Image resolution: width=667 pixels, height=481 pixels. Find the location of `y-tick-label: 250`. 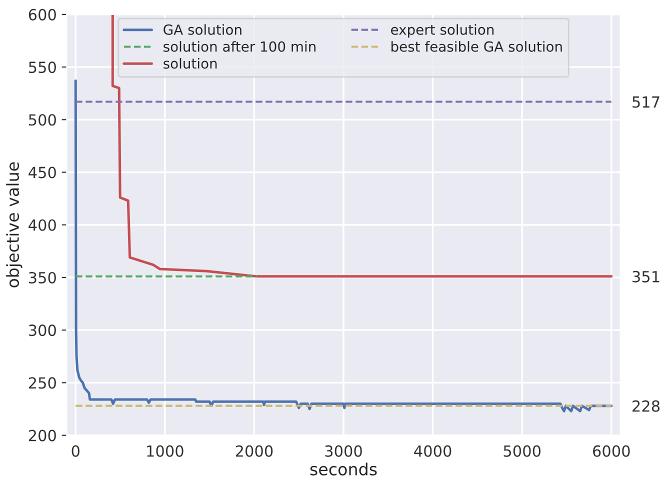

y-tick-label: 250 is located at coordinates (42, 383).